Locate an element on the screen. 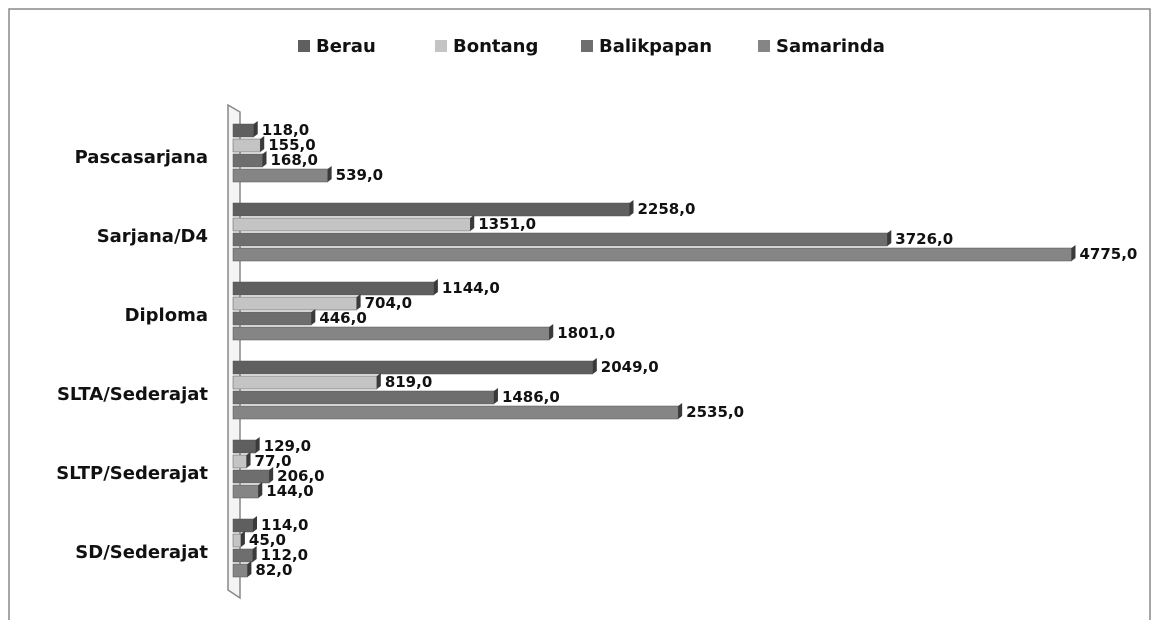  data-label: 112,0 is located at coordinates (284, 555).